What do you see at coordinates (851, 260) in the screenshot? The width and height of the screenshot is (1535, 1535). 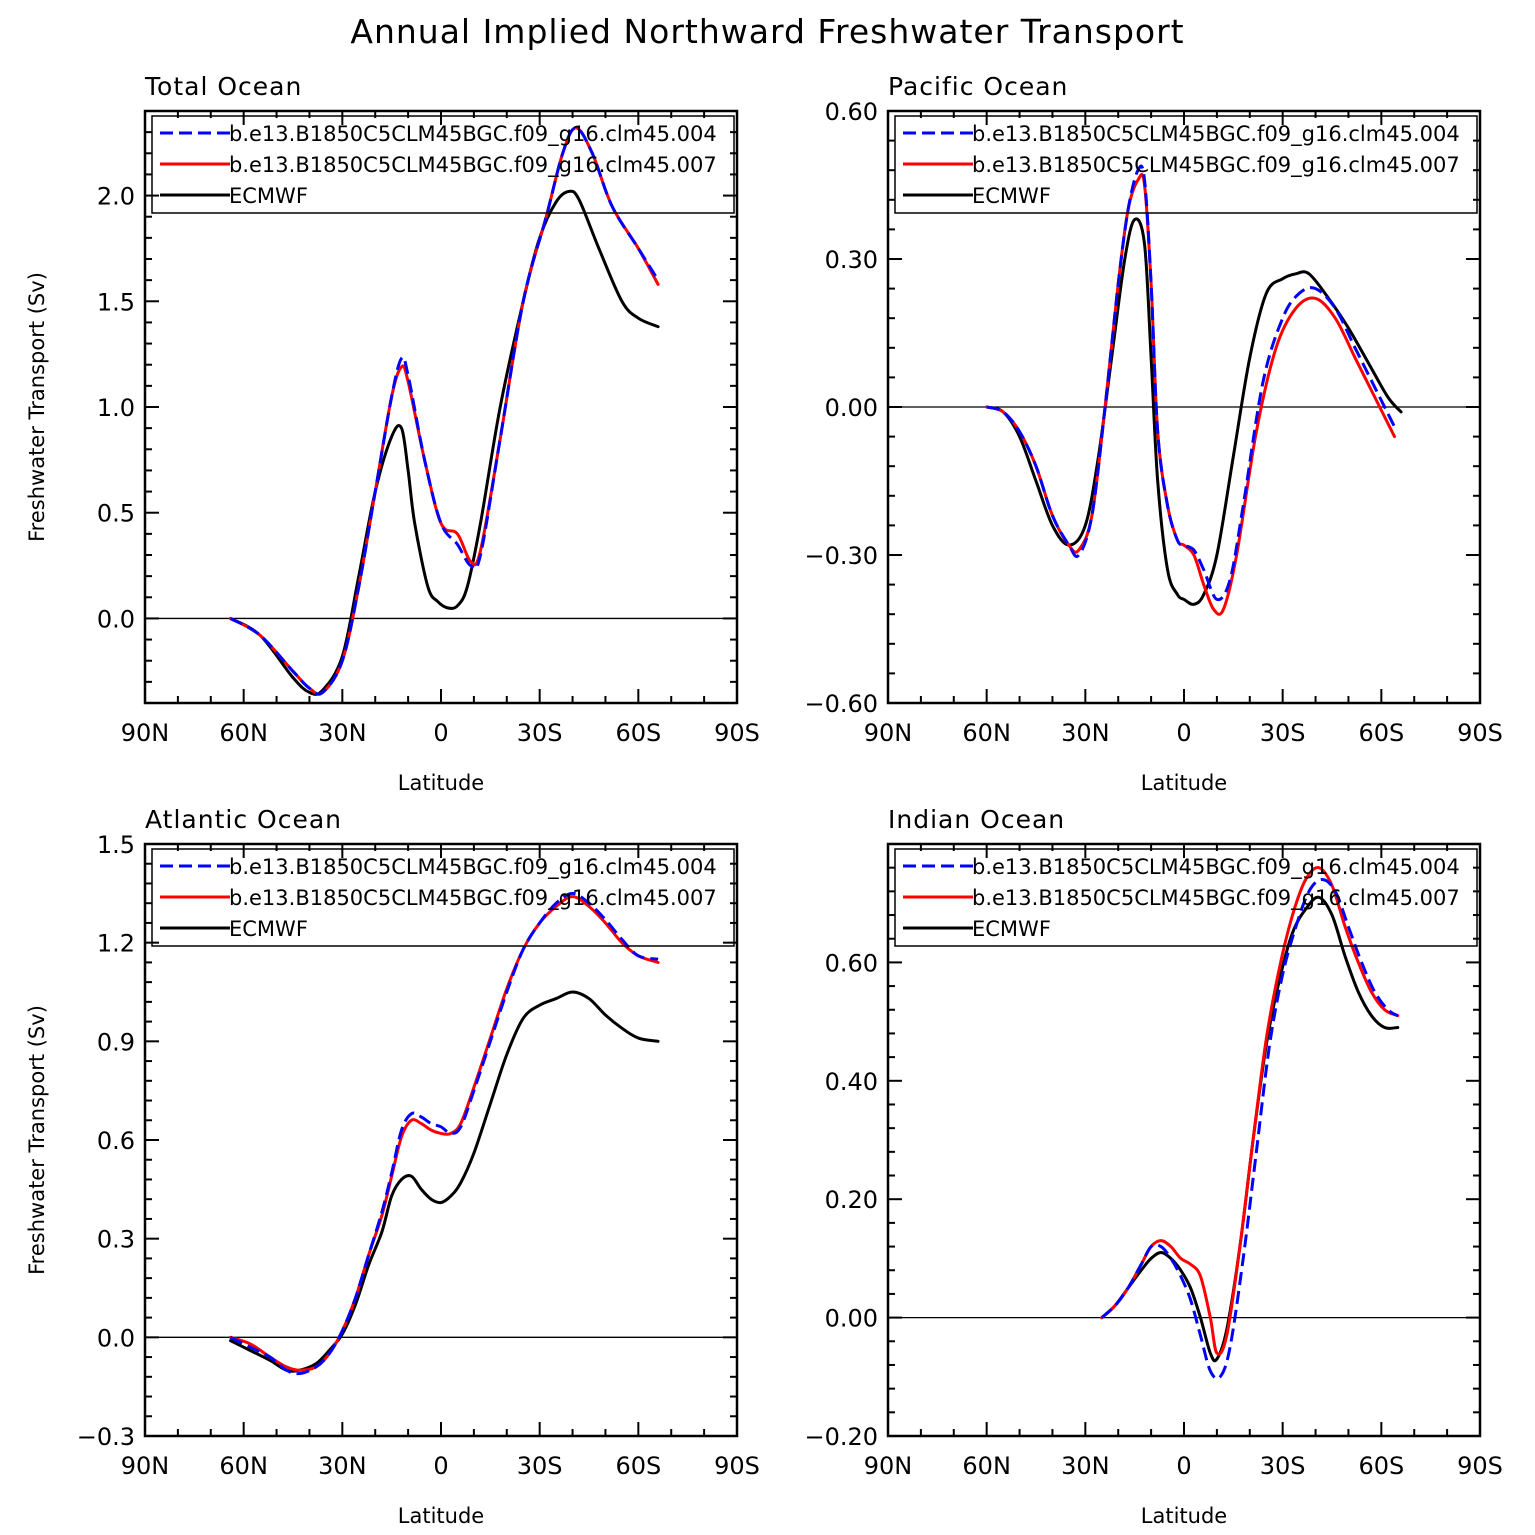 I see `y-tick-label: 0.30` at bounding box center [851, 260].